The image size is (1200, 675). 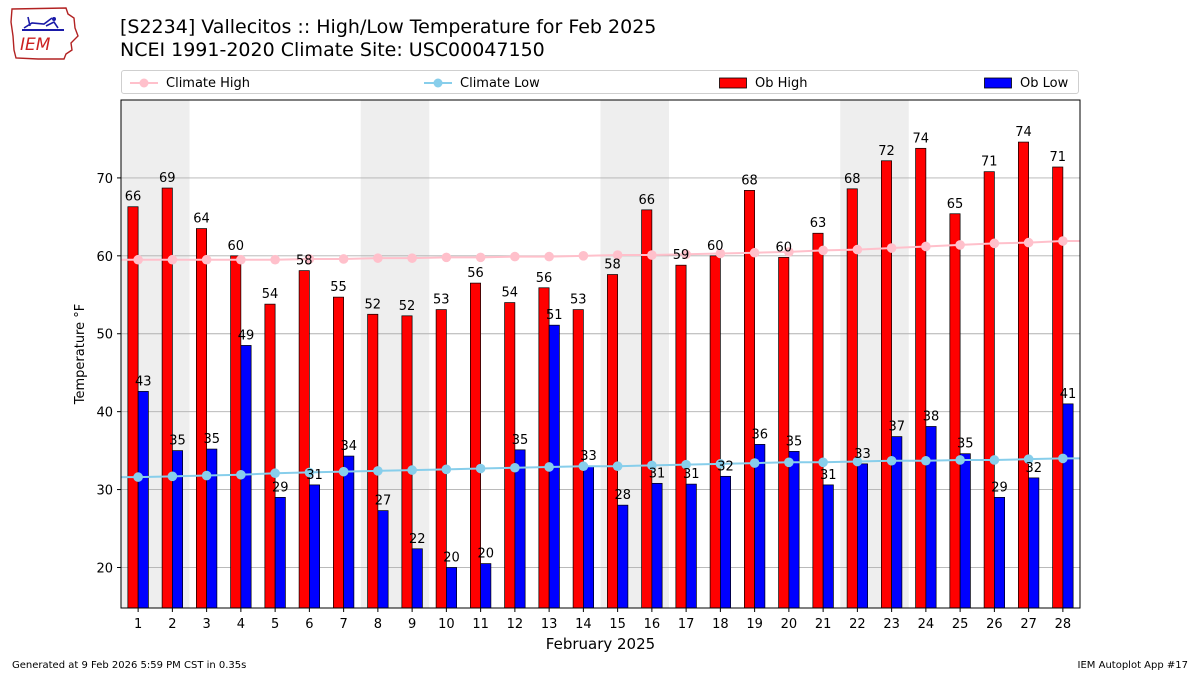 I want to click on x-tick-label: 2, so click(x=172, y=624).